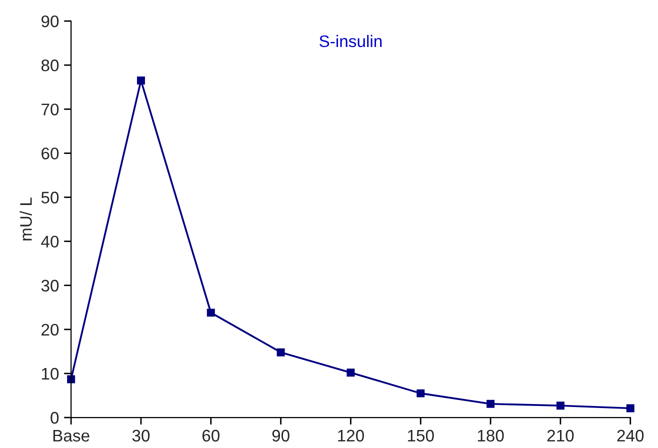 The height and width of the screenshot is (448, 658). I want to click on x-tick-label: 120, so click(351, 436).